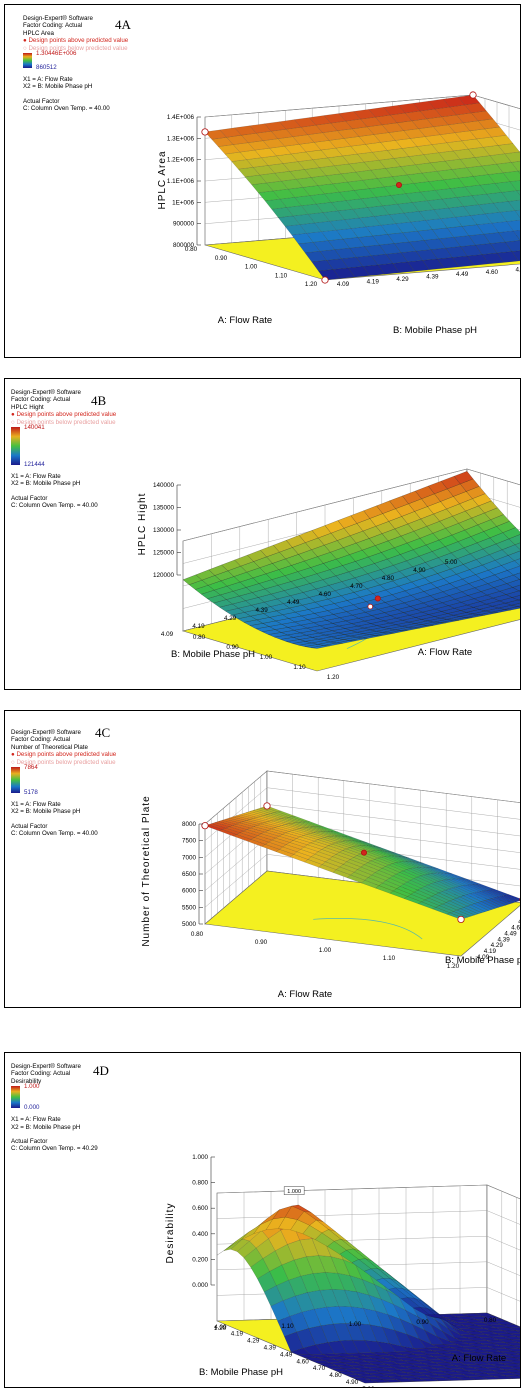  What do you see at coordinates (200, 1285) in the screenshot?
I see `z-tick-label: 0.000` at bounding box center [200, 1285].